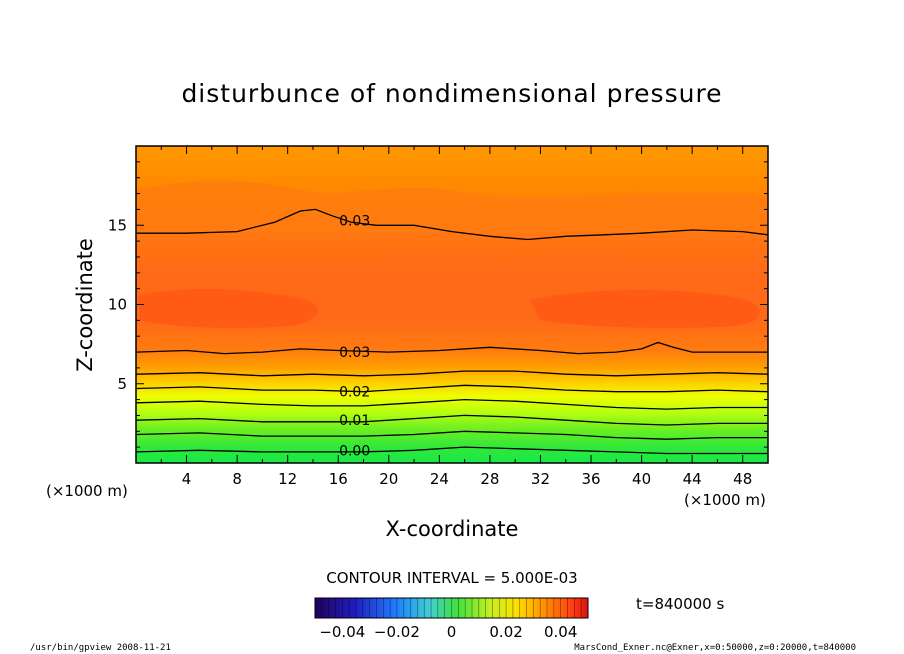 The height and width of the screenshot is (654, 904). What do you see at coordinates (354, 393) in the screenshot?
I see `contour-label: 0.02` at bounding box center [354, 393].